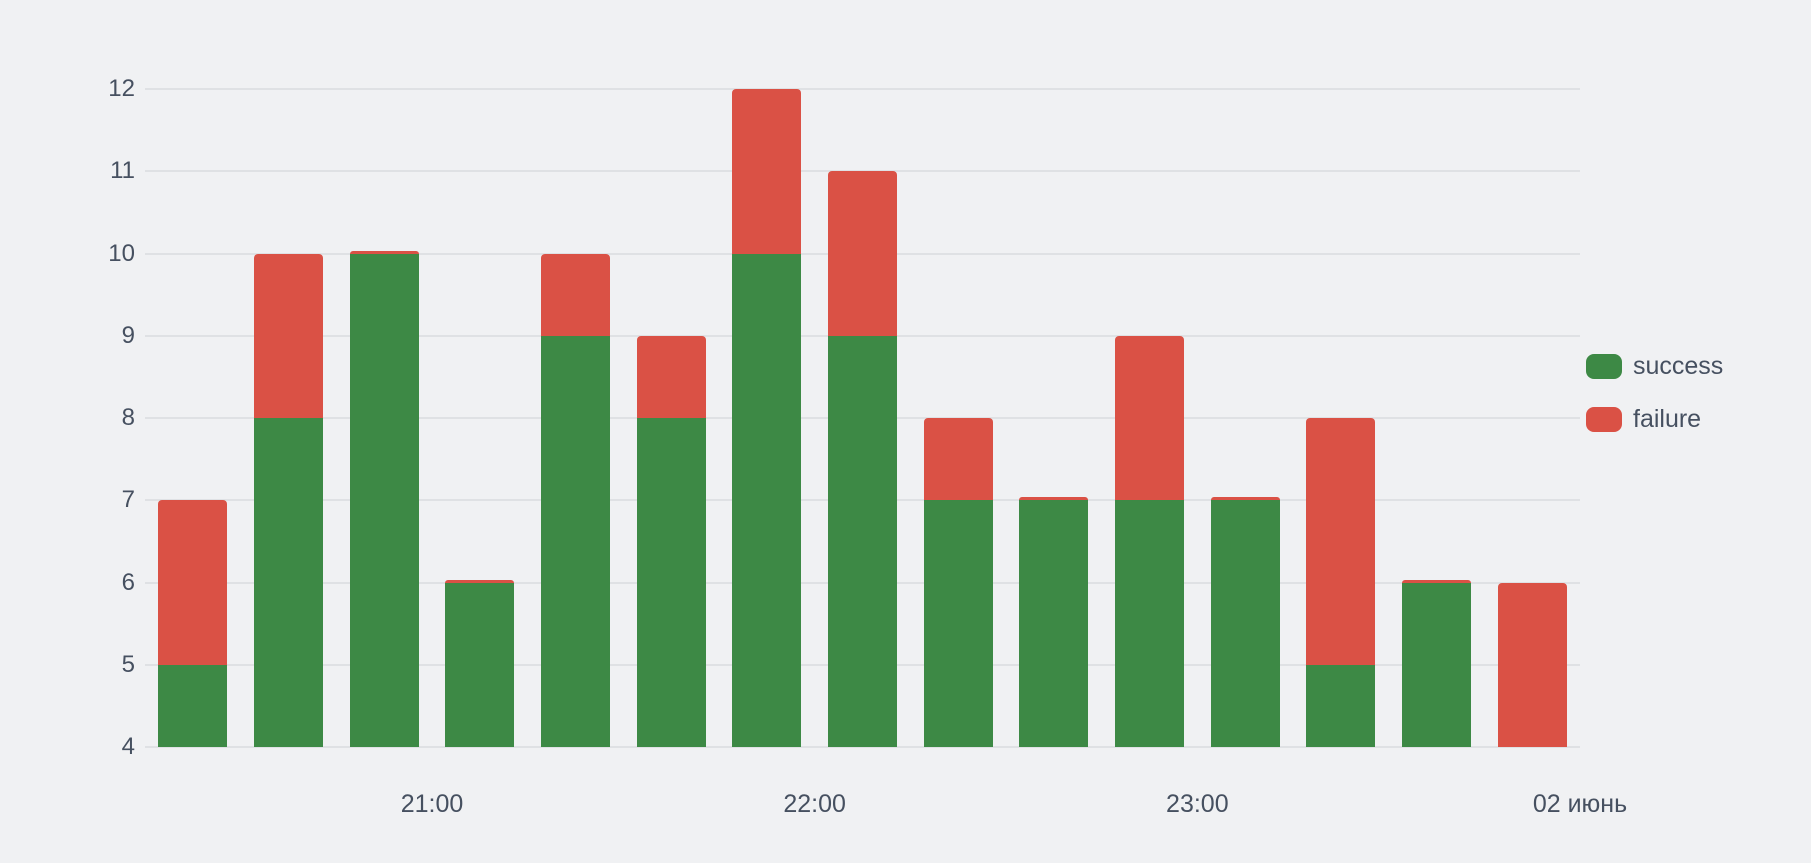 This screenshot has height=863, width=1811. I want to click on x-axis-label-3: 23:00, so click(1197, 804).